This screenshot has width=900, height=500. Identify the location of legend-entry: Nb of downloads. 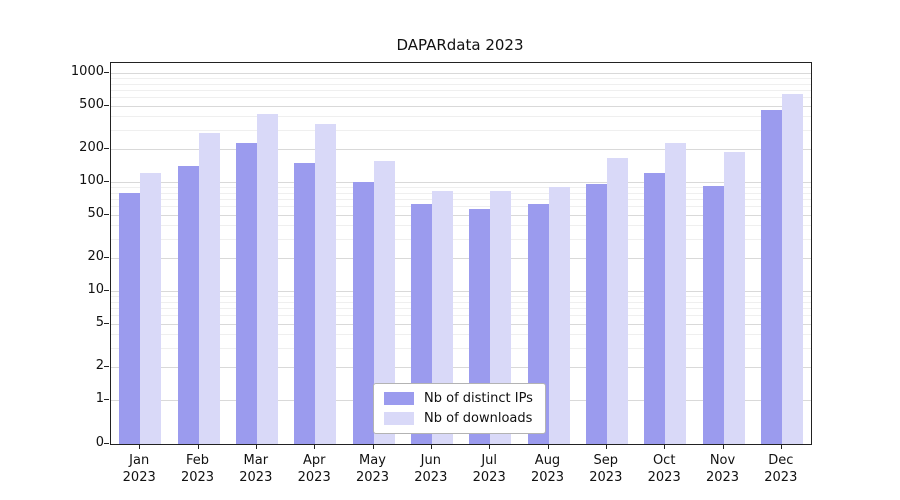
(458, 418).